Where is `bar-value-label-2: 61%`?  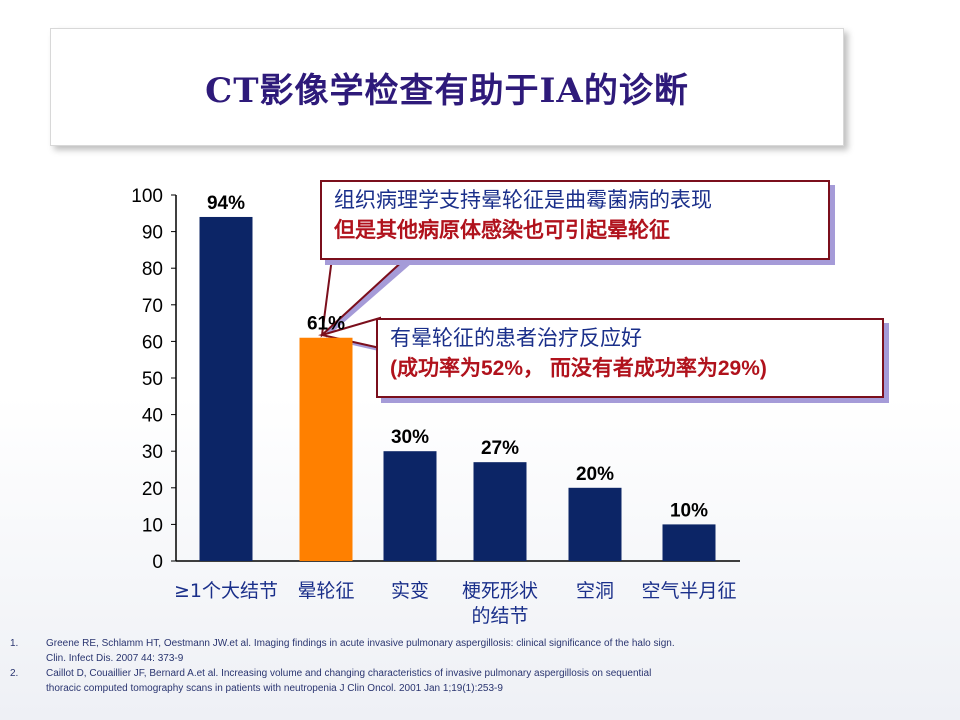 bar-value-label-2: 61% is located at coordinates (326, 324).